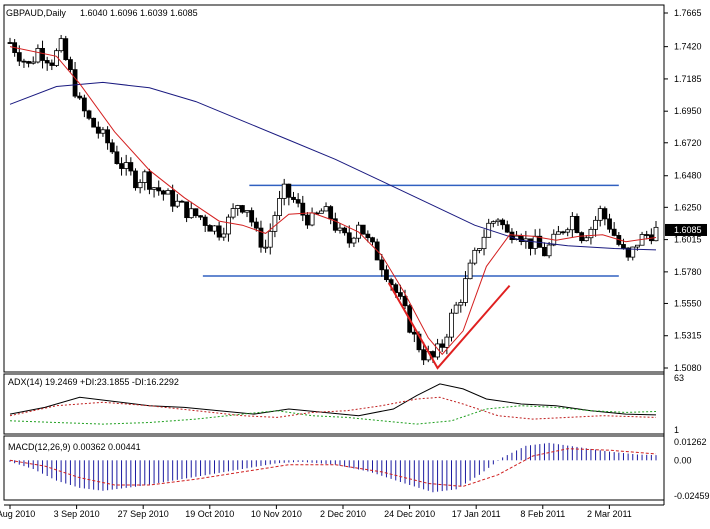 Image resolution: width=710 pixels, height=529 pixels. Describe the element at coordinates (688, 207) in the screenshot. I see `price-axis-tick-label: 1.6250` at that location.